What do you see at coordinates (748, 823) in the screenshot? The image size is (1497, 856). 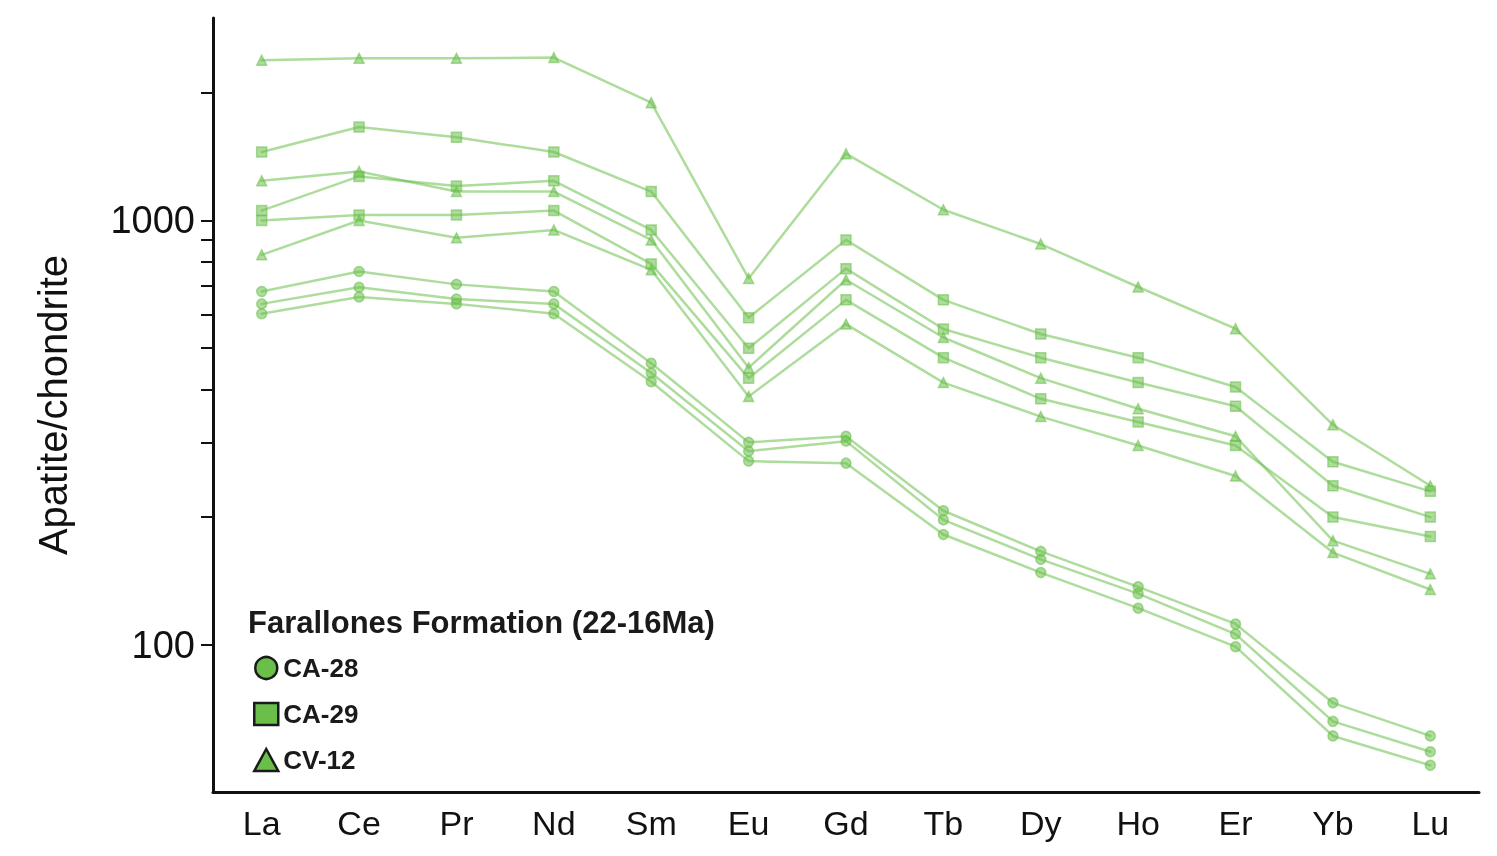 I see `x-tick-label: Eu` at bounding box center [748, 823].